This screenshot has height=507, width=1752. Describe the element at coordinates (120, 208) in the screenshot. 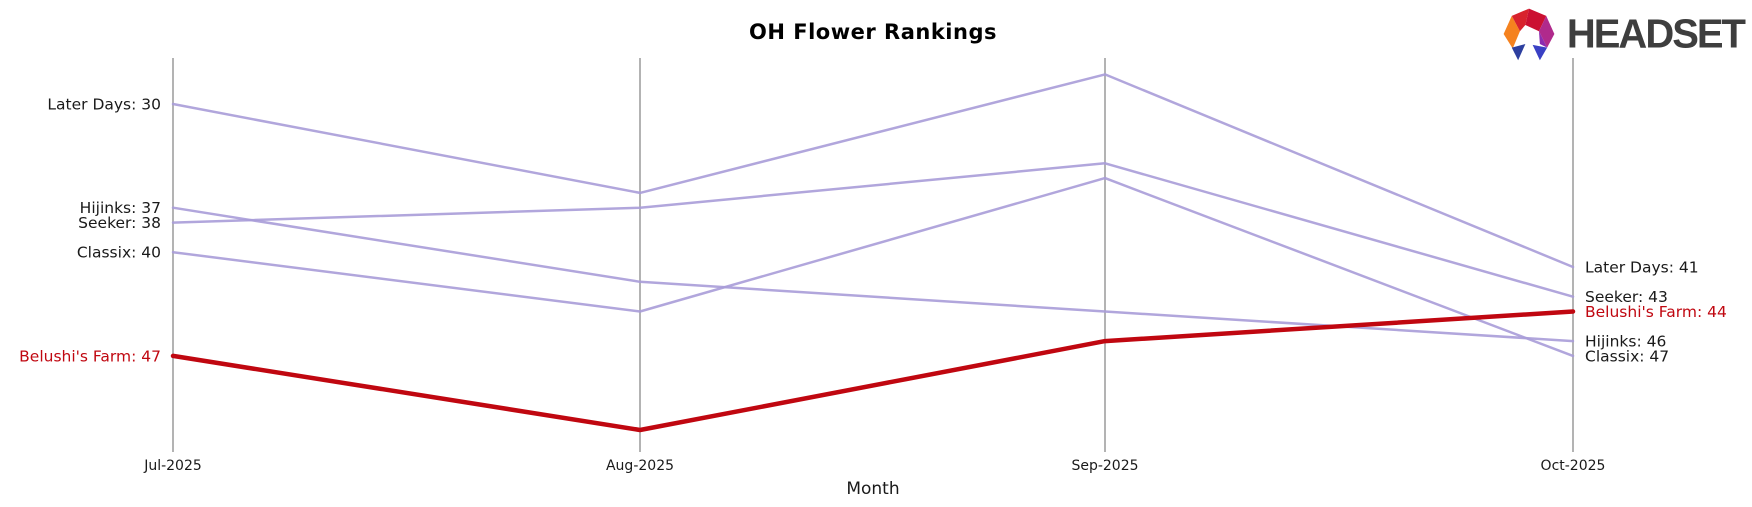

I see `series-label-left-hijinks: Hijinks: 37` at that location.